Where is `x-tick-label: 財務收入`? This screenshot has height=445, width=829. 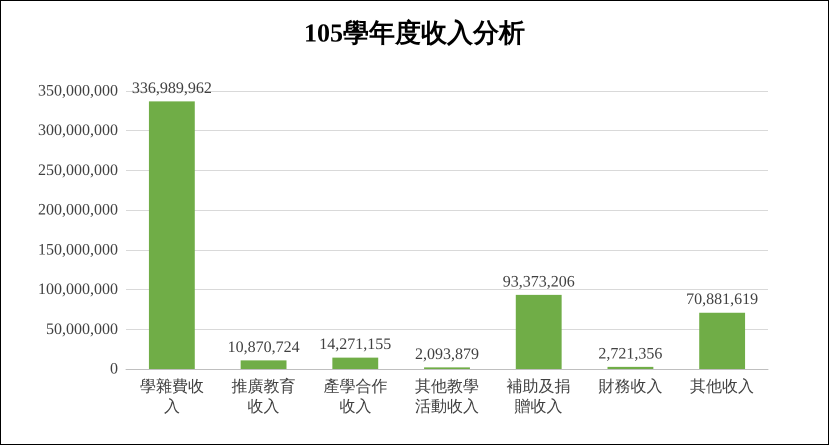 x-tick-label: 財務收入 is located at coordinates (630, 387).